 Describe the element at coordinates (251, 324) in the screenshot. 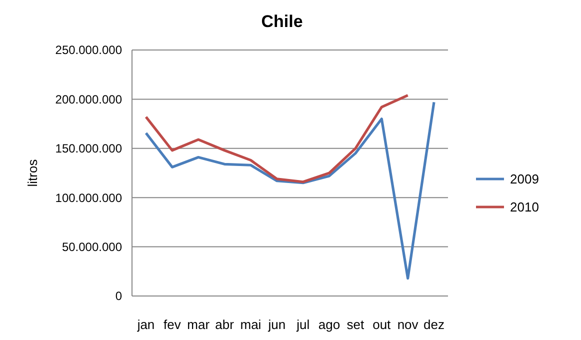

I see `x-tick-label: mai` at that location.